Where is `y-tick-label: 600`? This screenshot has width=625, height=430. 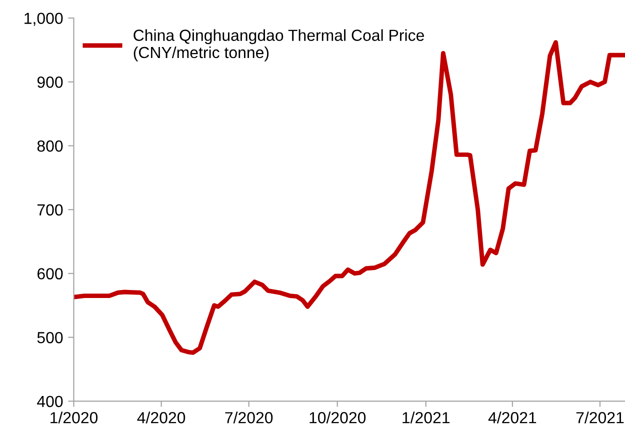 y-tick-label: 600 is located at coordinates (50, 274).